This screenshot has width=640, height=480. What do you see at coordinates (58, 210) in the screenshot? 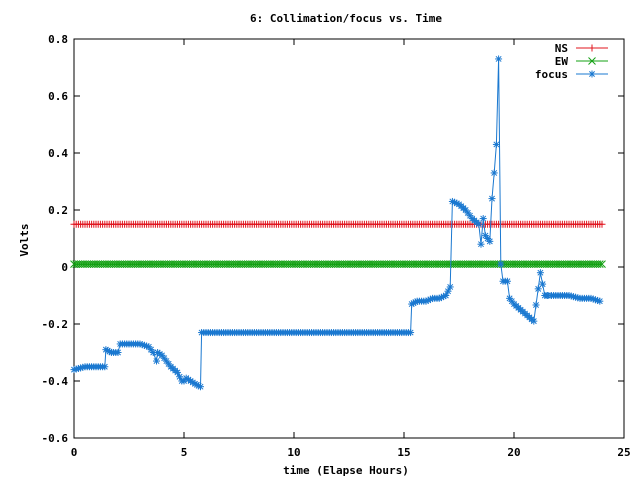
I see `y-tick-label: 0.2` at bounding box center [58, 210].